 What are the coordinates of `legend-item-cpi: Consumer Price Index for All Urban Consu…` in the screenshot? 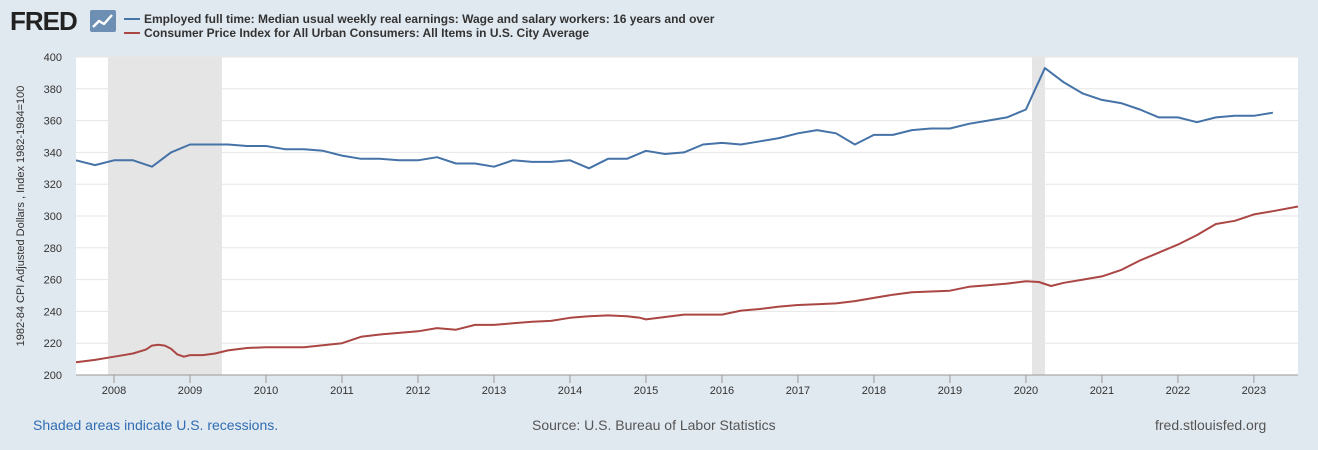 It's located at (419, 33).